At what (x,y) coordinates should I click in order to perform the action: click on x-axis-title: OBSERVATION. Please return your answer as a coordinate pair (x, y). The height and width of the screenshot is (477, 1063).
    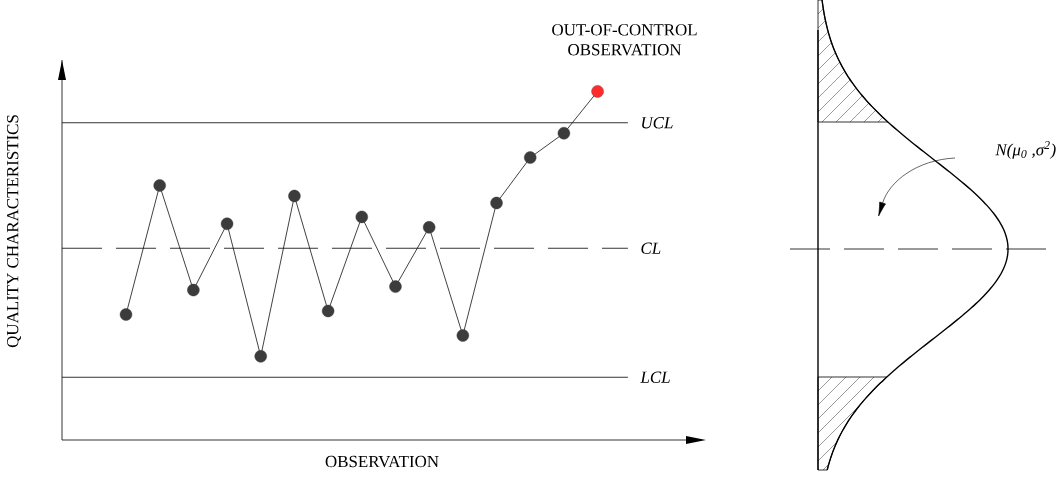
    Looking at the image, I should click on (382, 461).